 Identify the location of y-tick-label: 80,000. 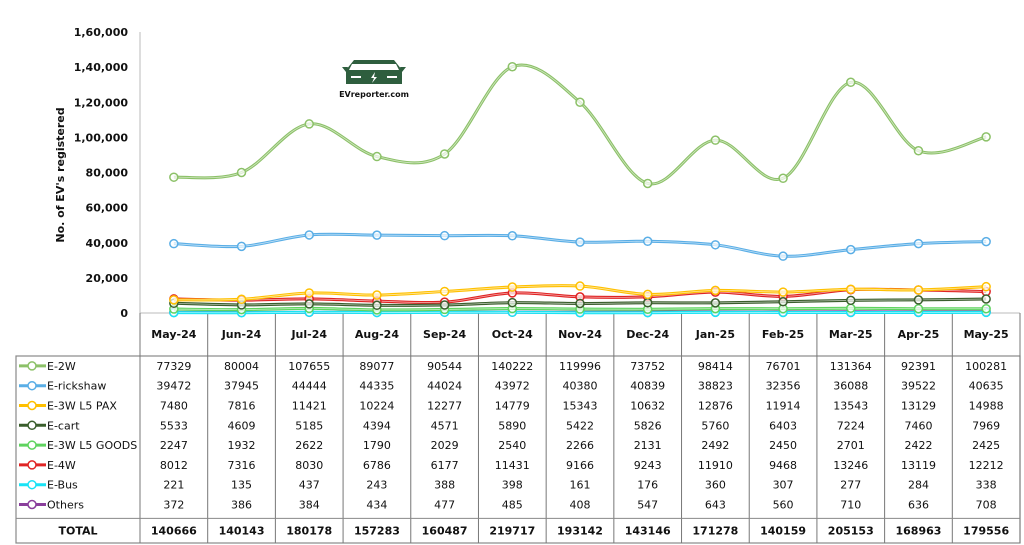
(107, 173).